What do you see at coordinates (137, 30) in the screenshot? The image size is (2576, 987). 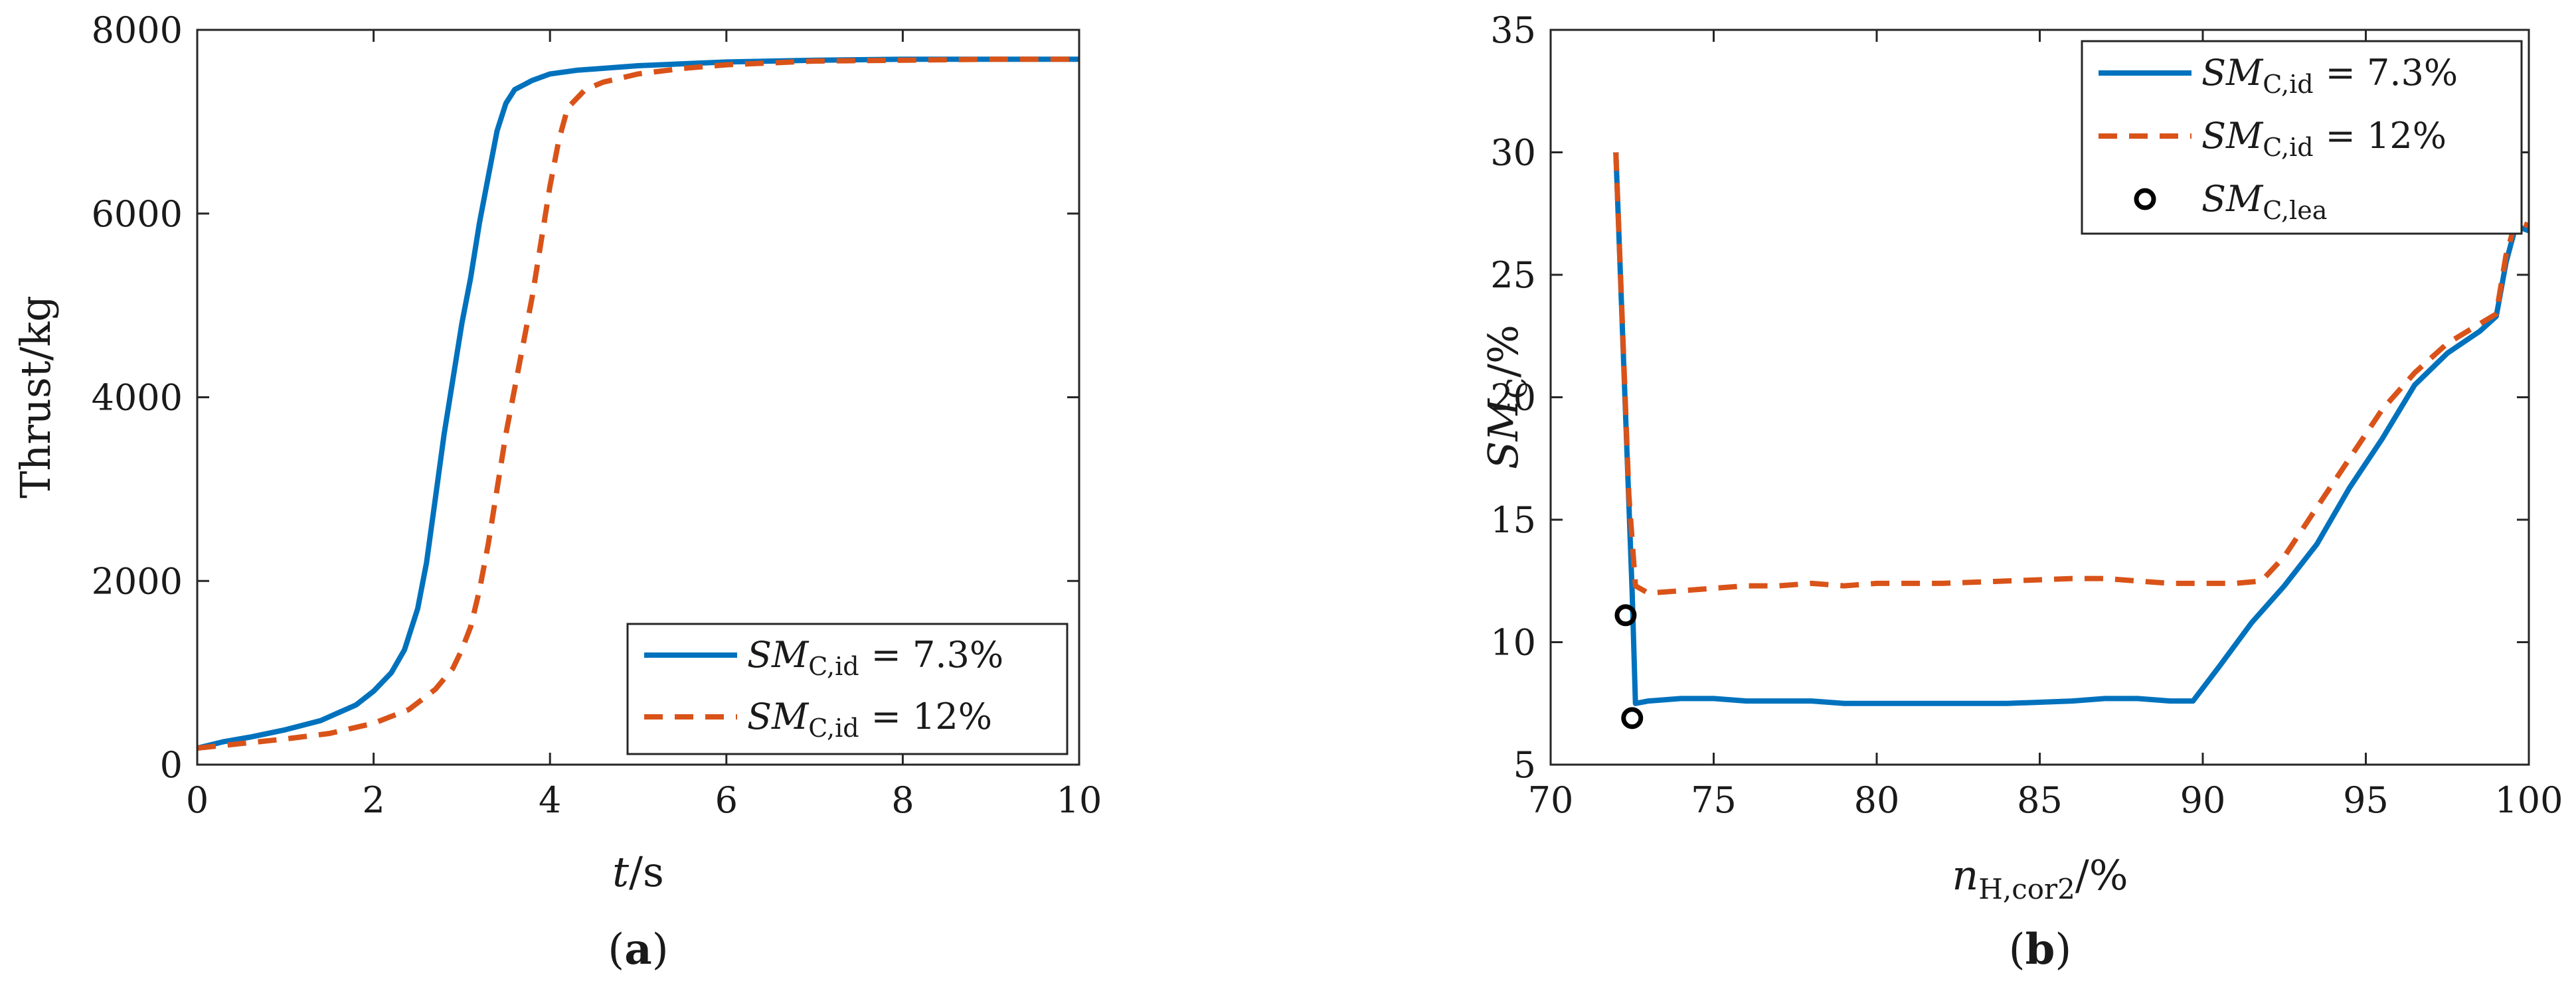 I see `thrust-y-tick-label-4: 8000` at bounding box center [137, 30].